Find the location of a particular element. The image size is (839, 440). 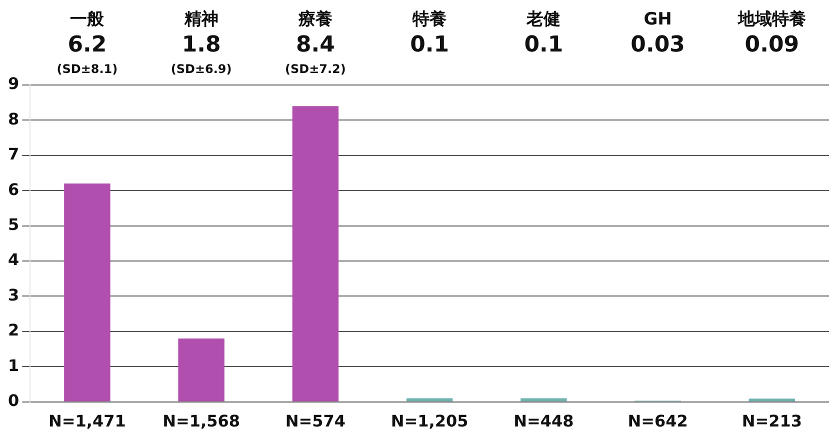

x-tick-label: N=574 is located at coordinates (315, 421).